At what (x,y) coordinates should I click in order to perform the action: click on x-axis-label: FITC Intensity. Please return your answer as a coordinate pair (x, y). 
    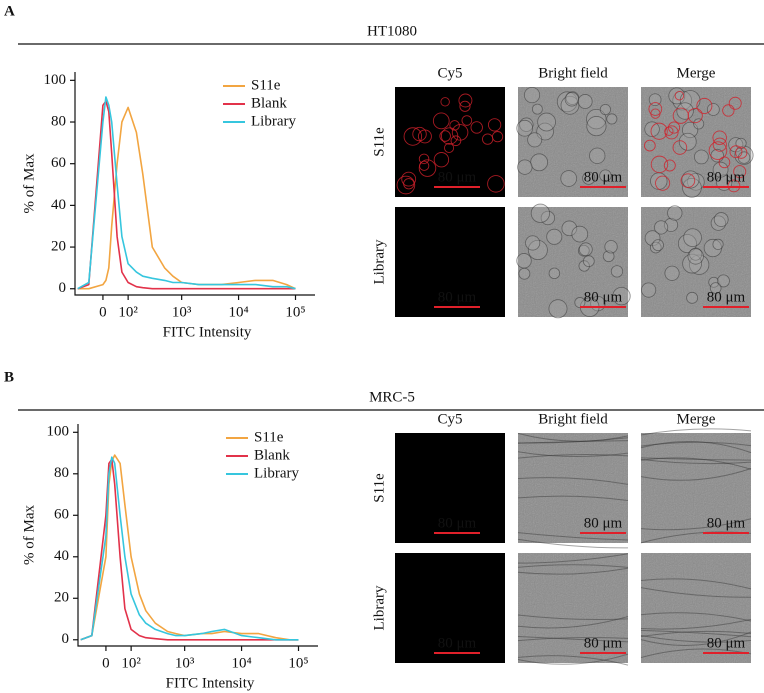
    Looking at the image, I should click on (207, 332).